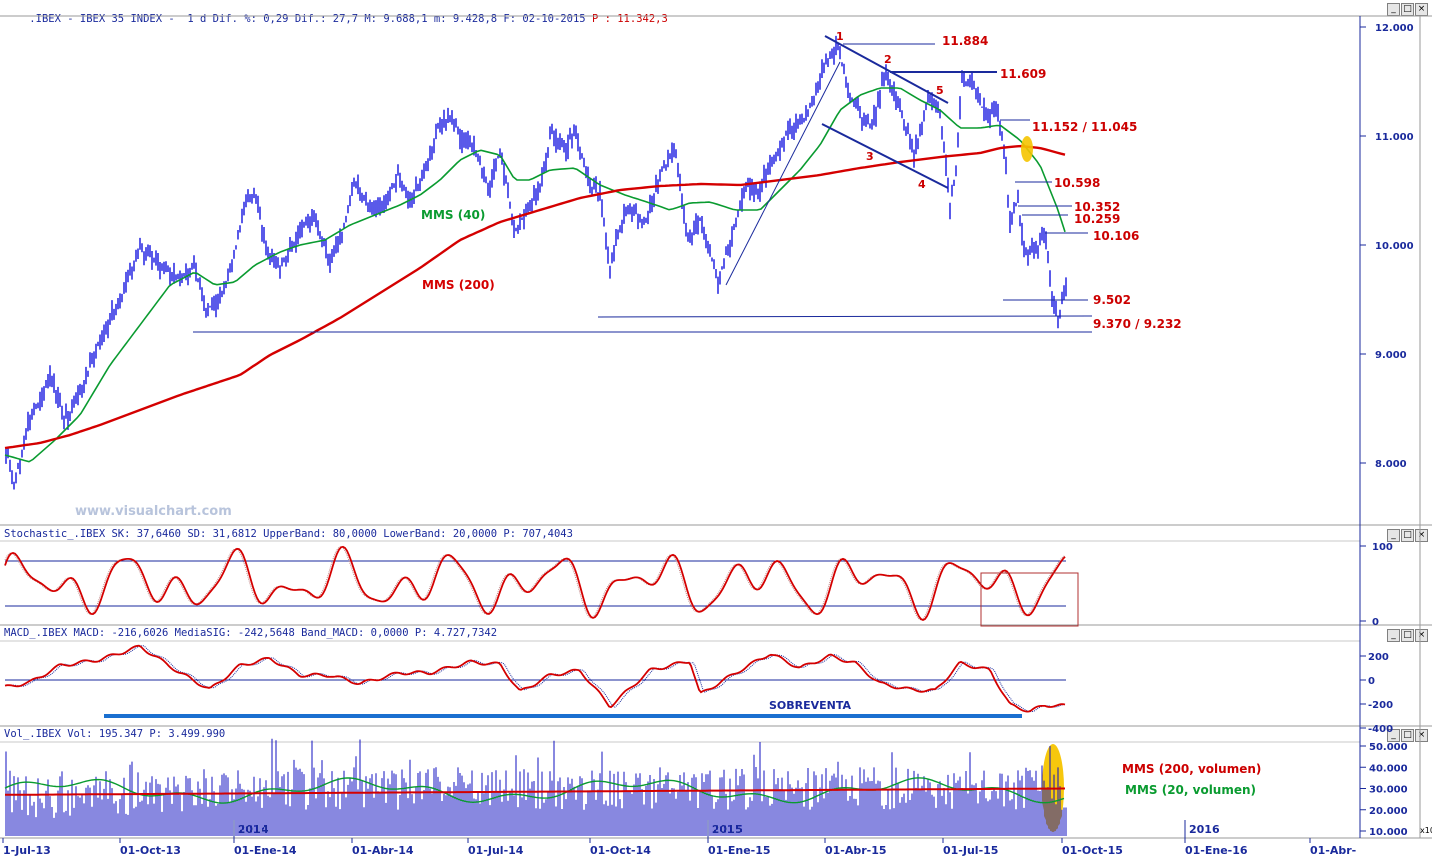 This screenshot has width=1432, height=857. Describe the element at coordinates (496, 850) in the screenshot. I see `x-axis-label: 01-Jul-14` at that location.